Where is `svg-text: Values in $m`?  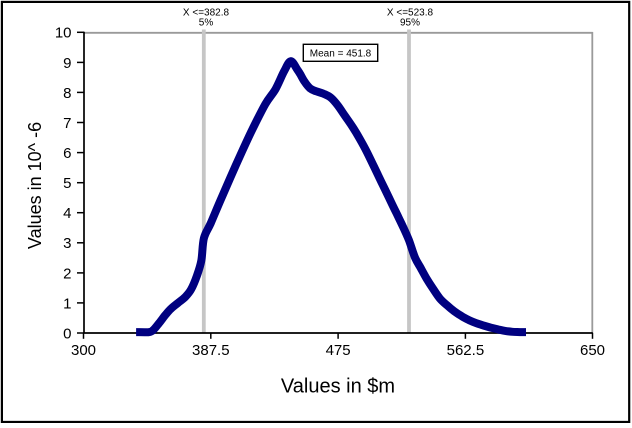 svg-text: Values in $m is located at coordinates (338, 387).